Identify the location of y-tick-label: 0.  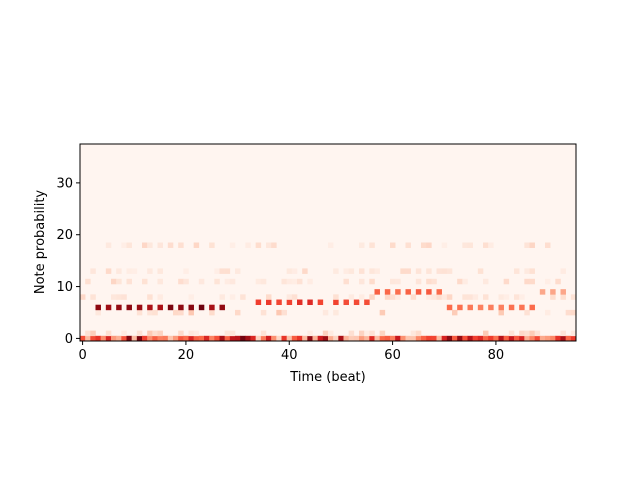
(69, 339).